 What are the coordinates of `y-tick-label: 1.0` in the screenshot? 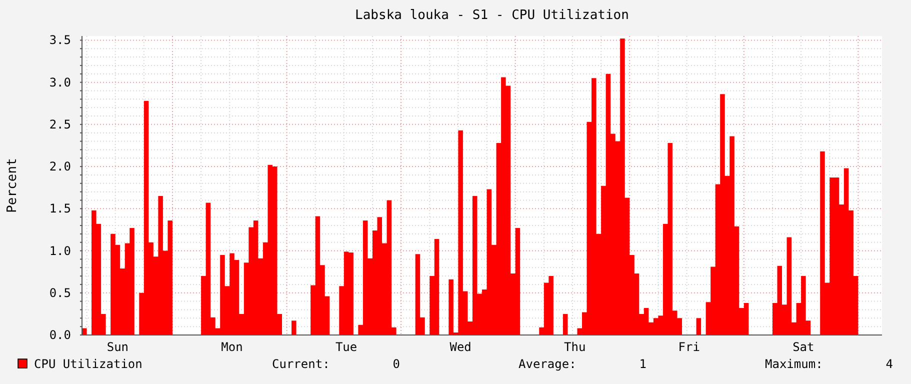 It's located at (60, 251).